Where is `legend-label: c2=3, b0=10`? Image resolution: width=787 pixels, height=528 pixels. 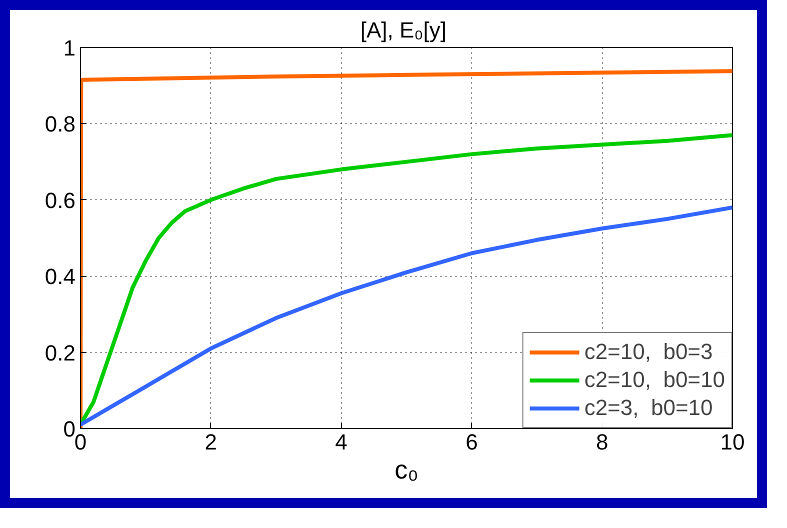 legend-label: c2=3, b0=10 is located at coordinates (648, 408).